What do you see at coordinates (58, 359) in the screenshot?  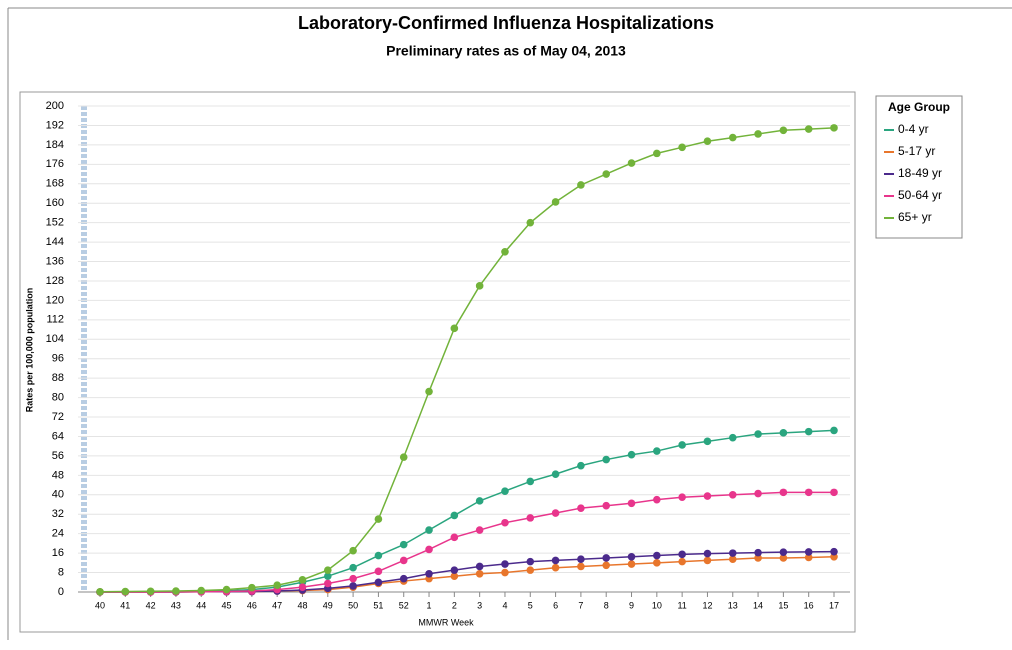 I see `y-tick-label: 96` at bounding box center [58, 359].